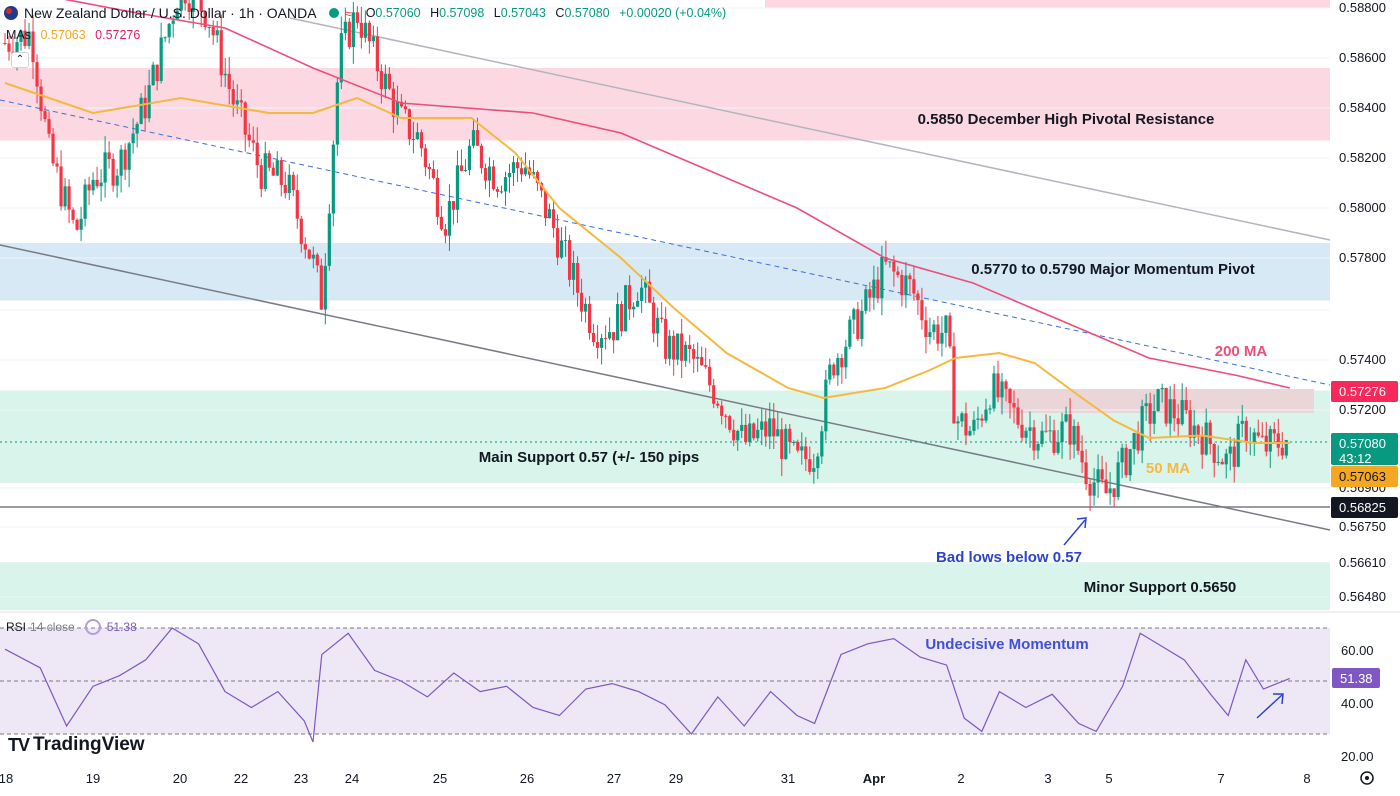 This screenshot has width=1400, height=796. I want to click on low-value: 0.57043, so click(523, 13).